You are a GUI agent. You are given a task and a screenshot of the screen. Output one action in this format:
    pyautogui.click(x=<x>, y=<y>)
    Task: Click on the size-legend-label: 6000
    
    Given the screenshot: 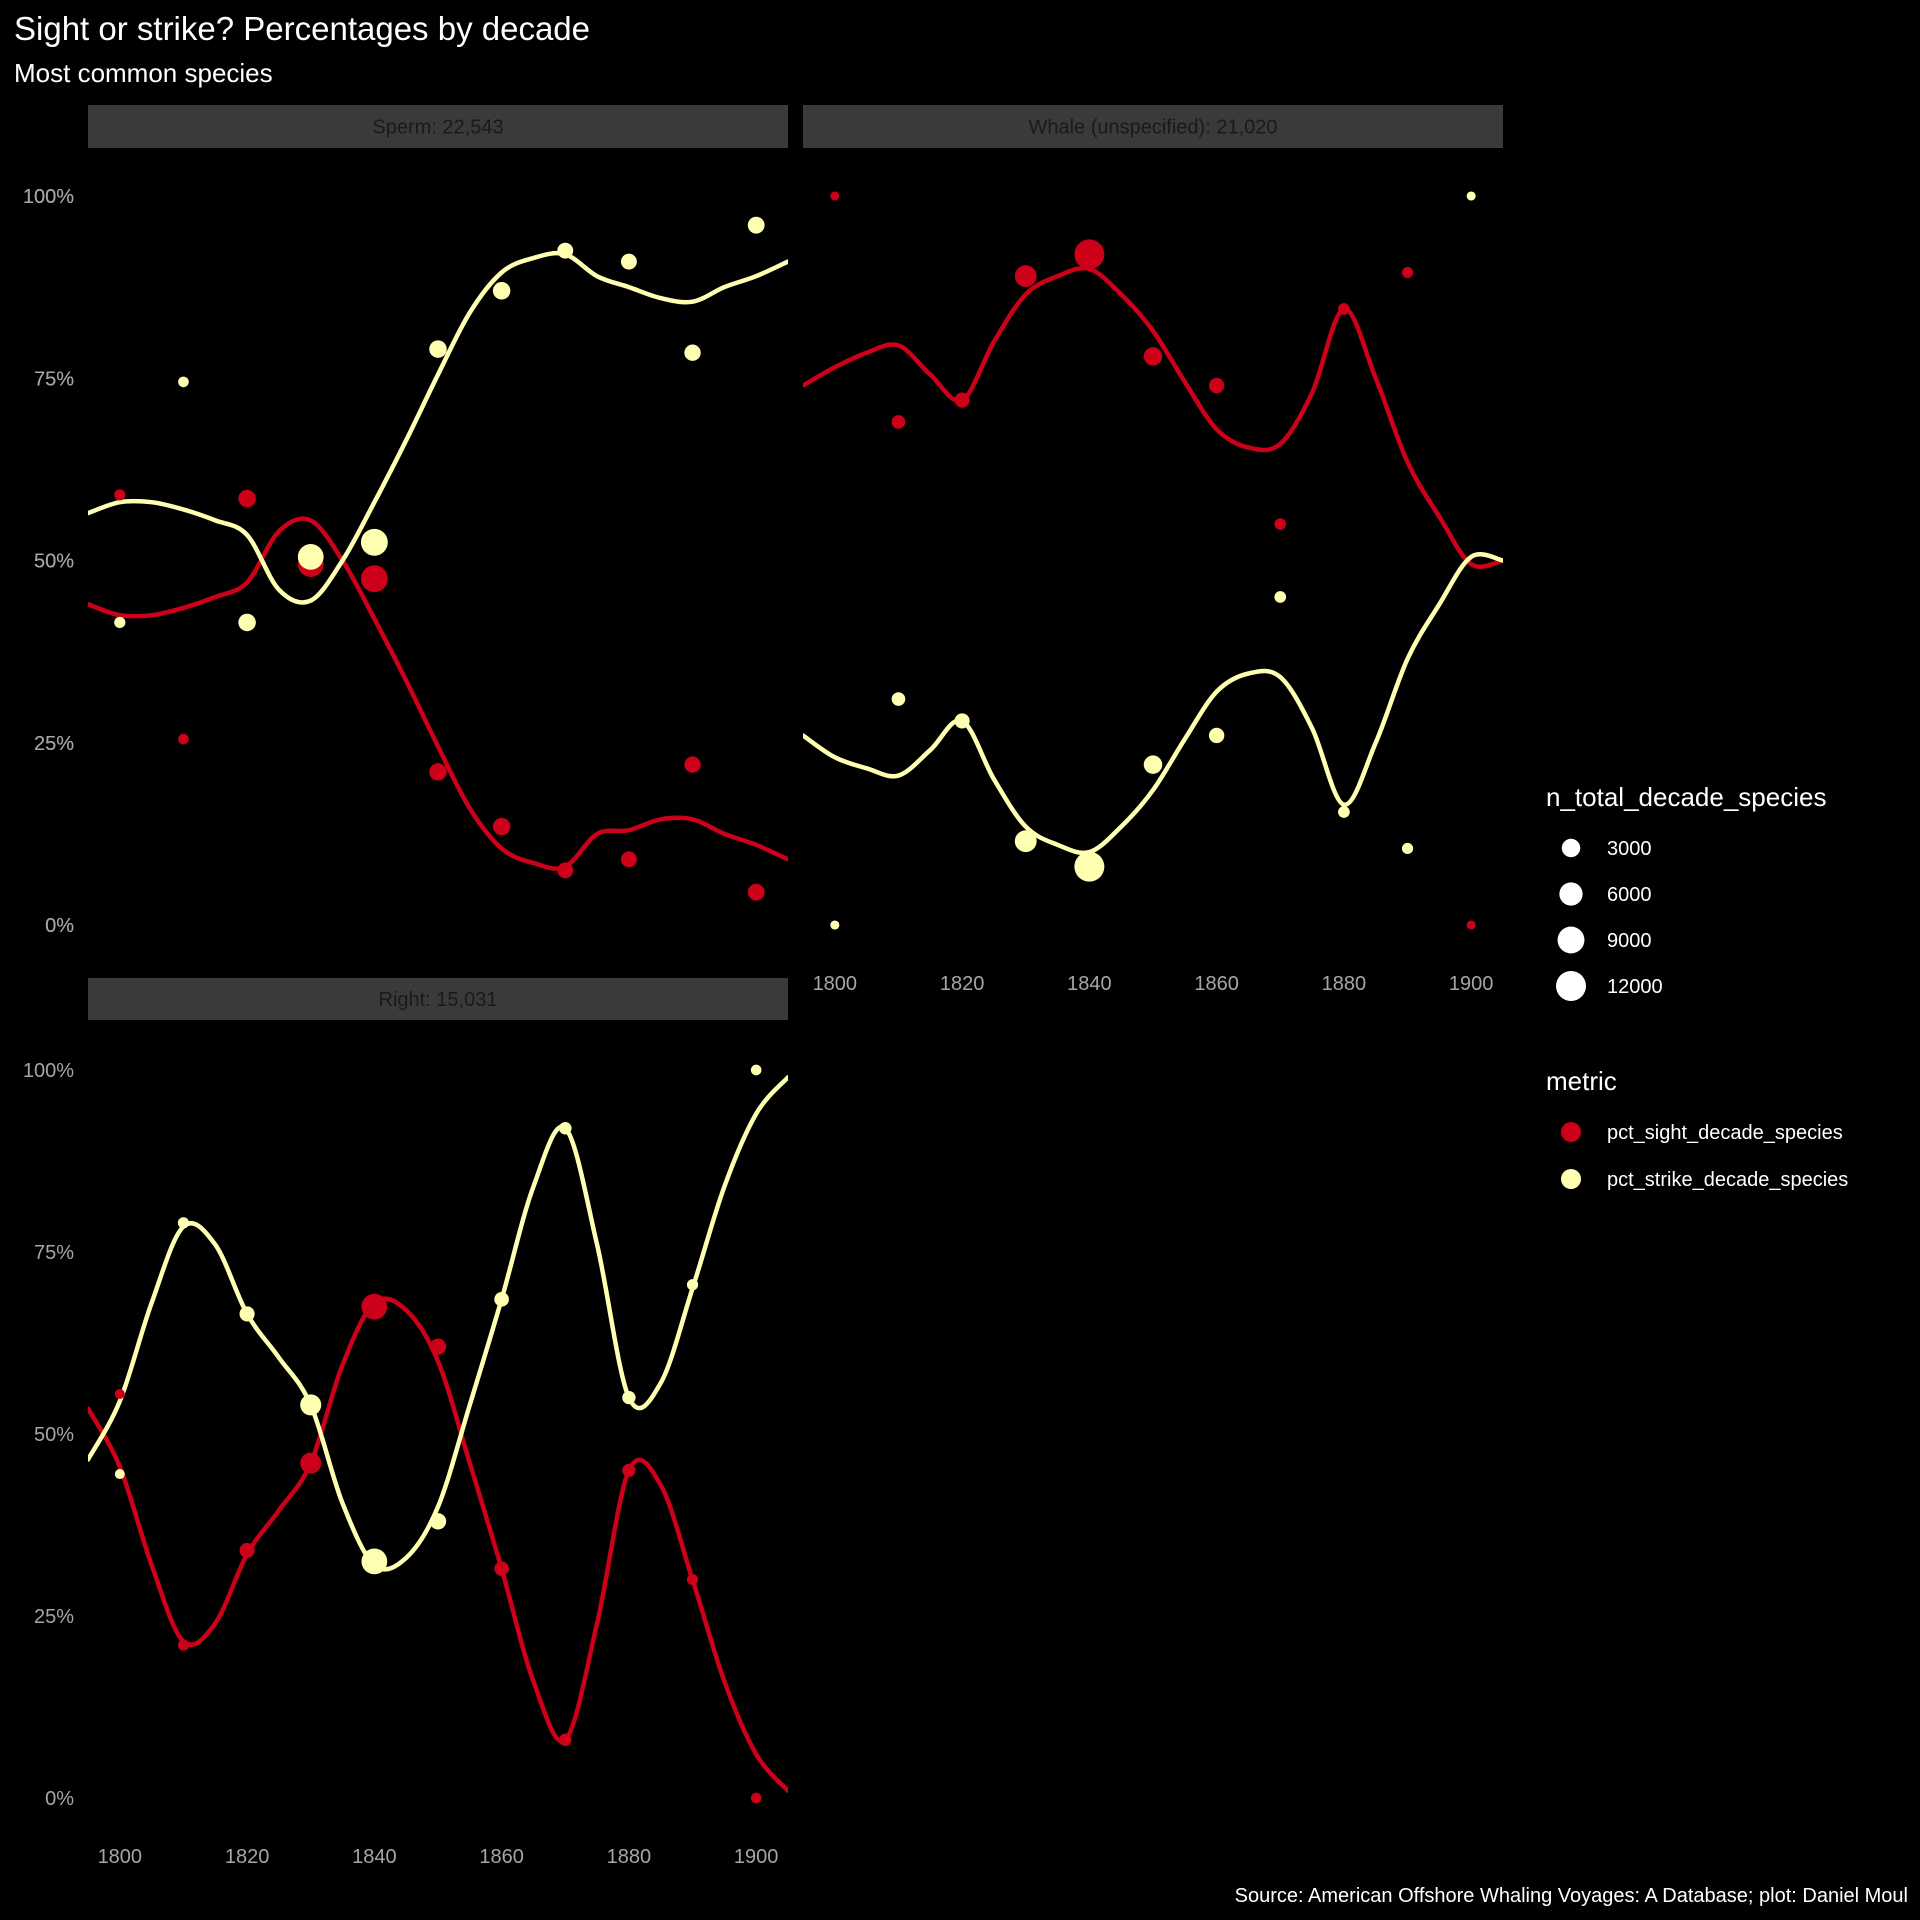 What is the action you would take?
    pyautogui.click(x=1629, y=895)
    